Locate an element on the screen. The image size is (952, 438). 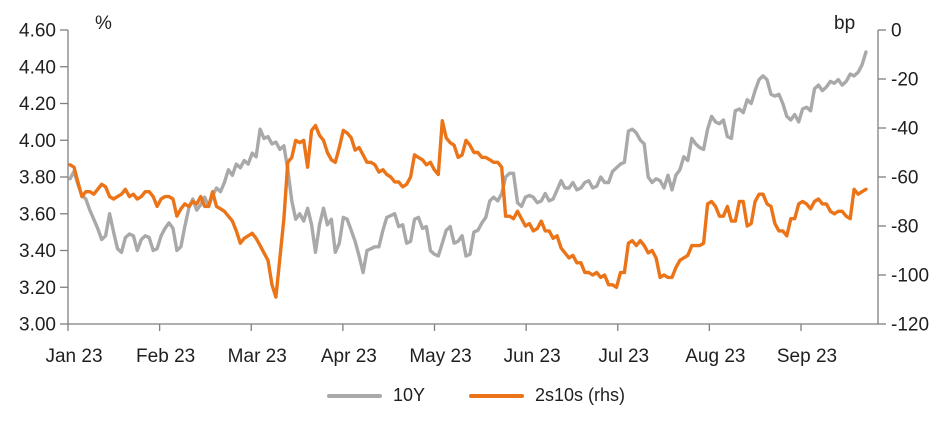
legend-swatch-2s10s is located at coordinates (496, 395).